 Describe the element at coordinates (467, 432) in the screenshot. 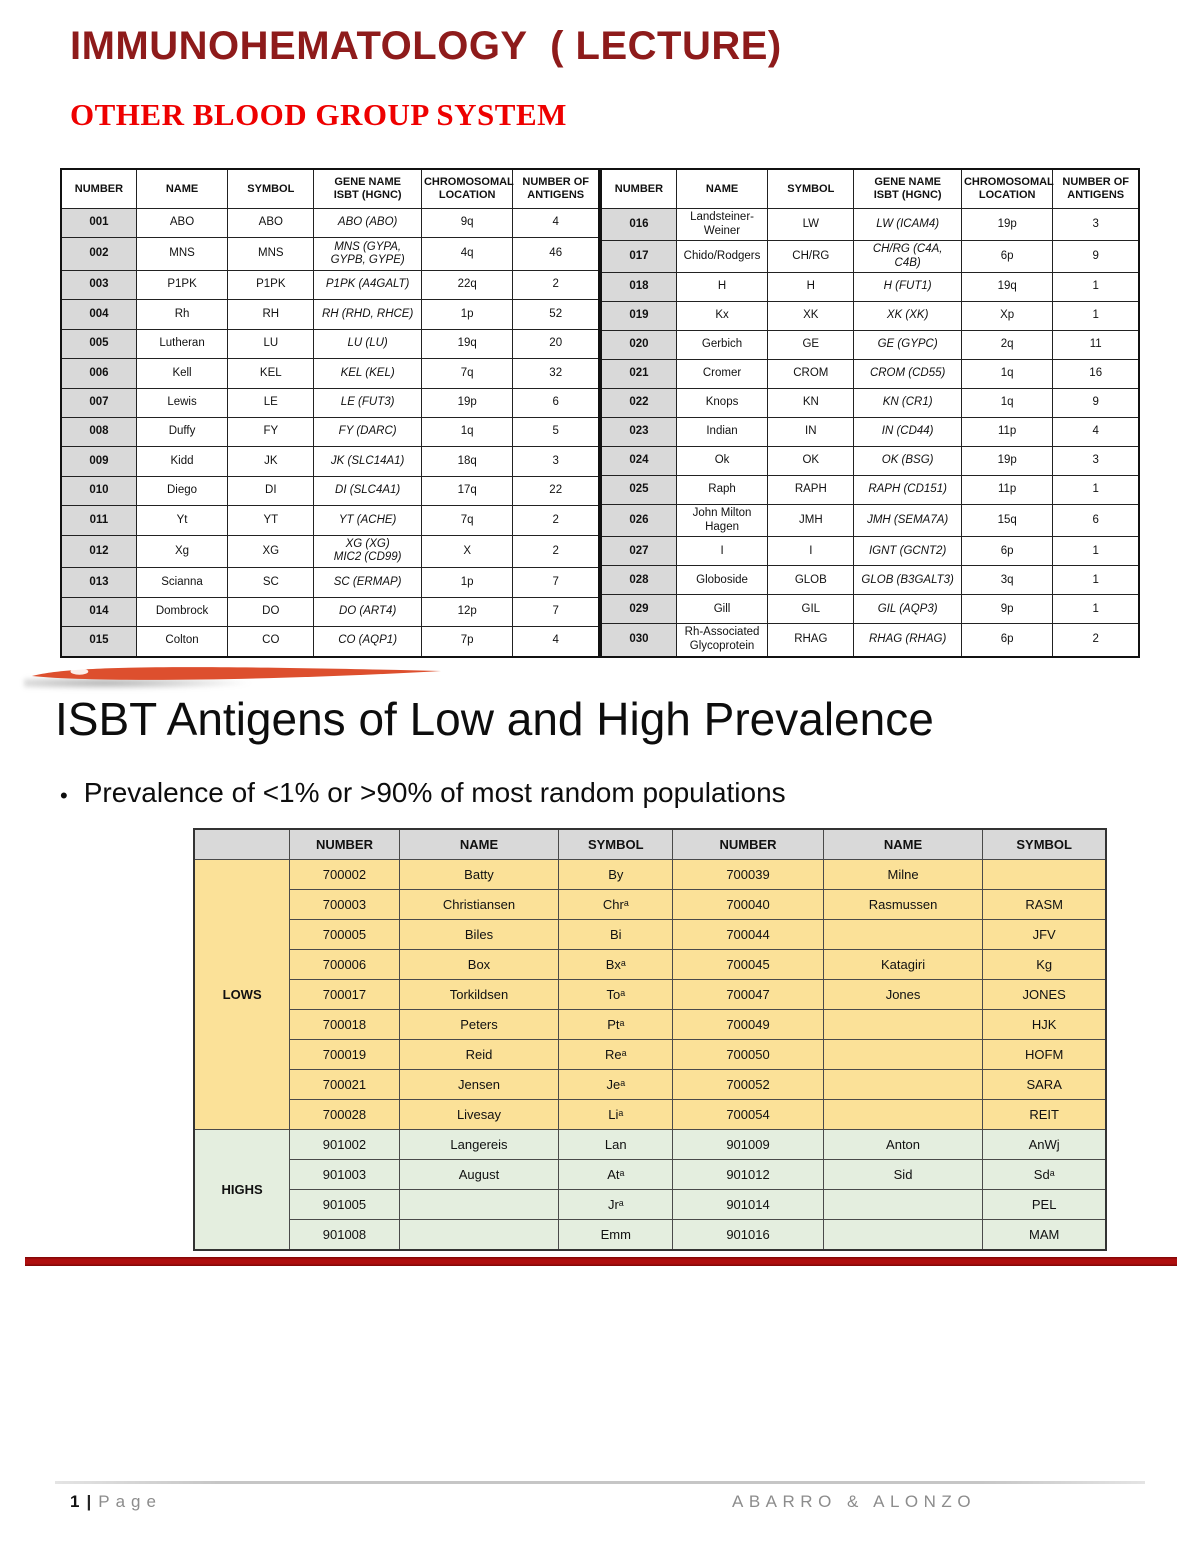

I see `table-cell: 1q` at that location.